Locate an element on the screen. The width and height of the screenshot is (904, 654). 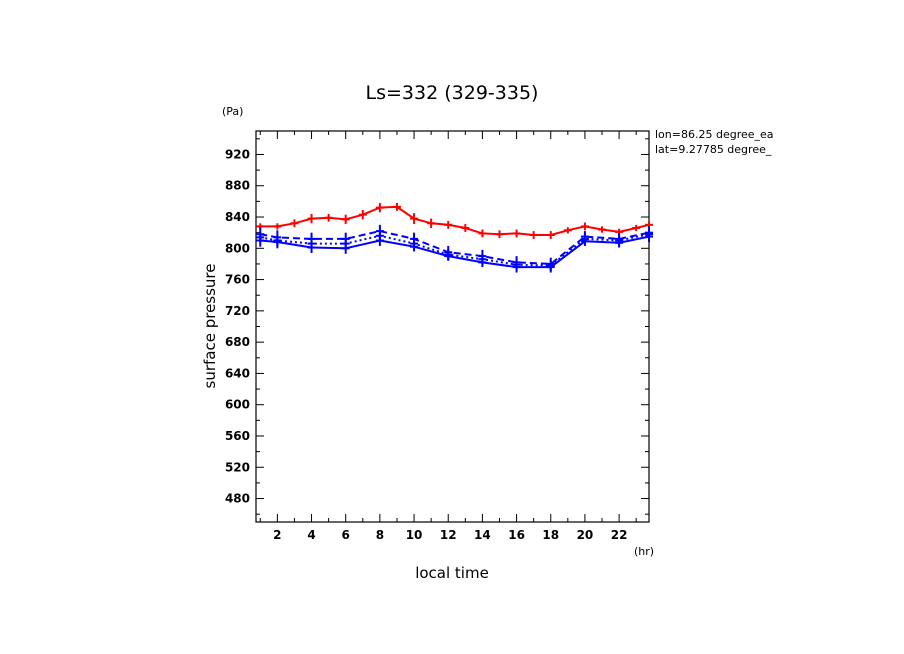
y-tick-label: 560 is located at coordinates (237, 436).